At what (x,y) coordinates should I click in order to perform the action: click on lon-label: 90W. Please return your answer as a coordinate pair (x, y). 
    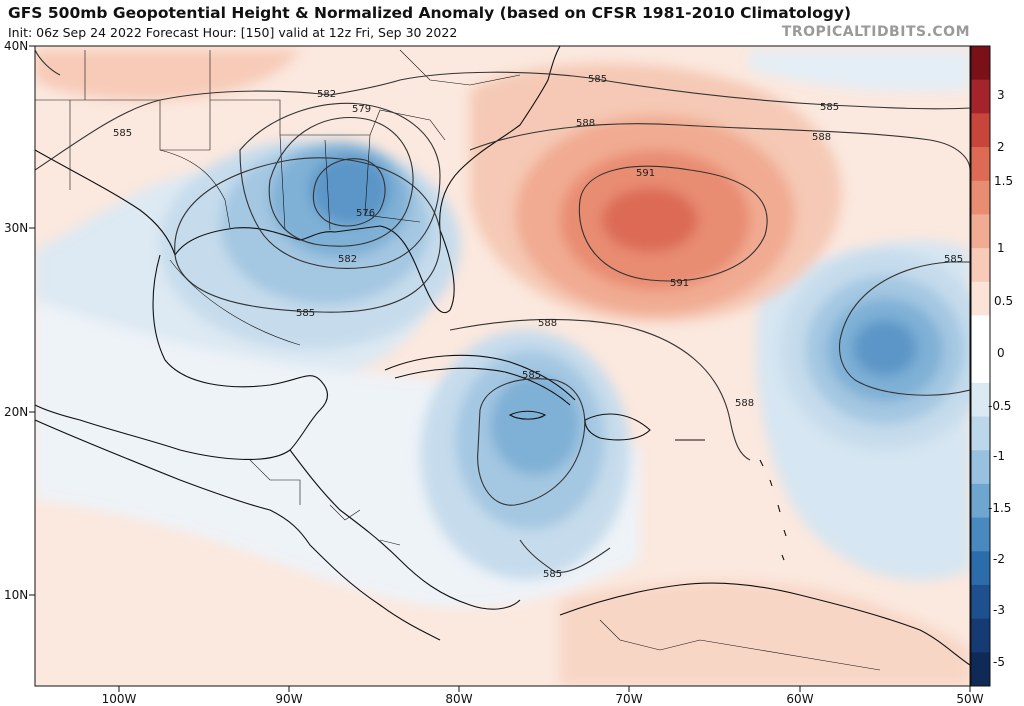
    Looking at the image, I should click on (288, 699).